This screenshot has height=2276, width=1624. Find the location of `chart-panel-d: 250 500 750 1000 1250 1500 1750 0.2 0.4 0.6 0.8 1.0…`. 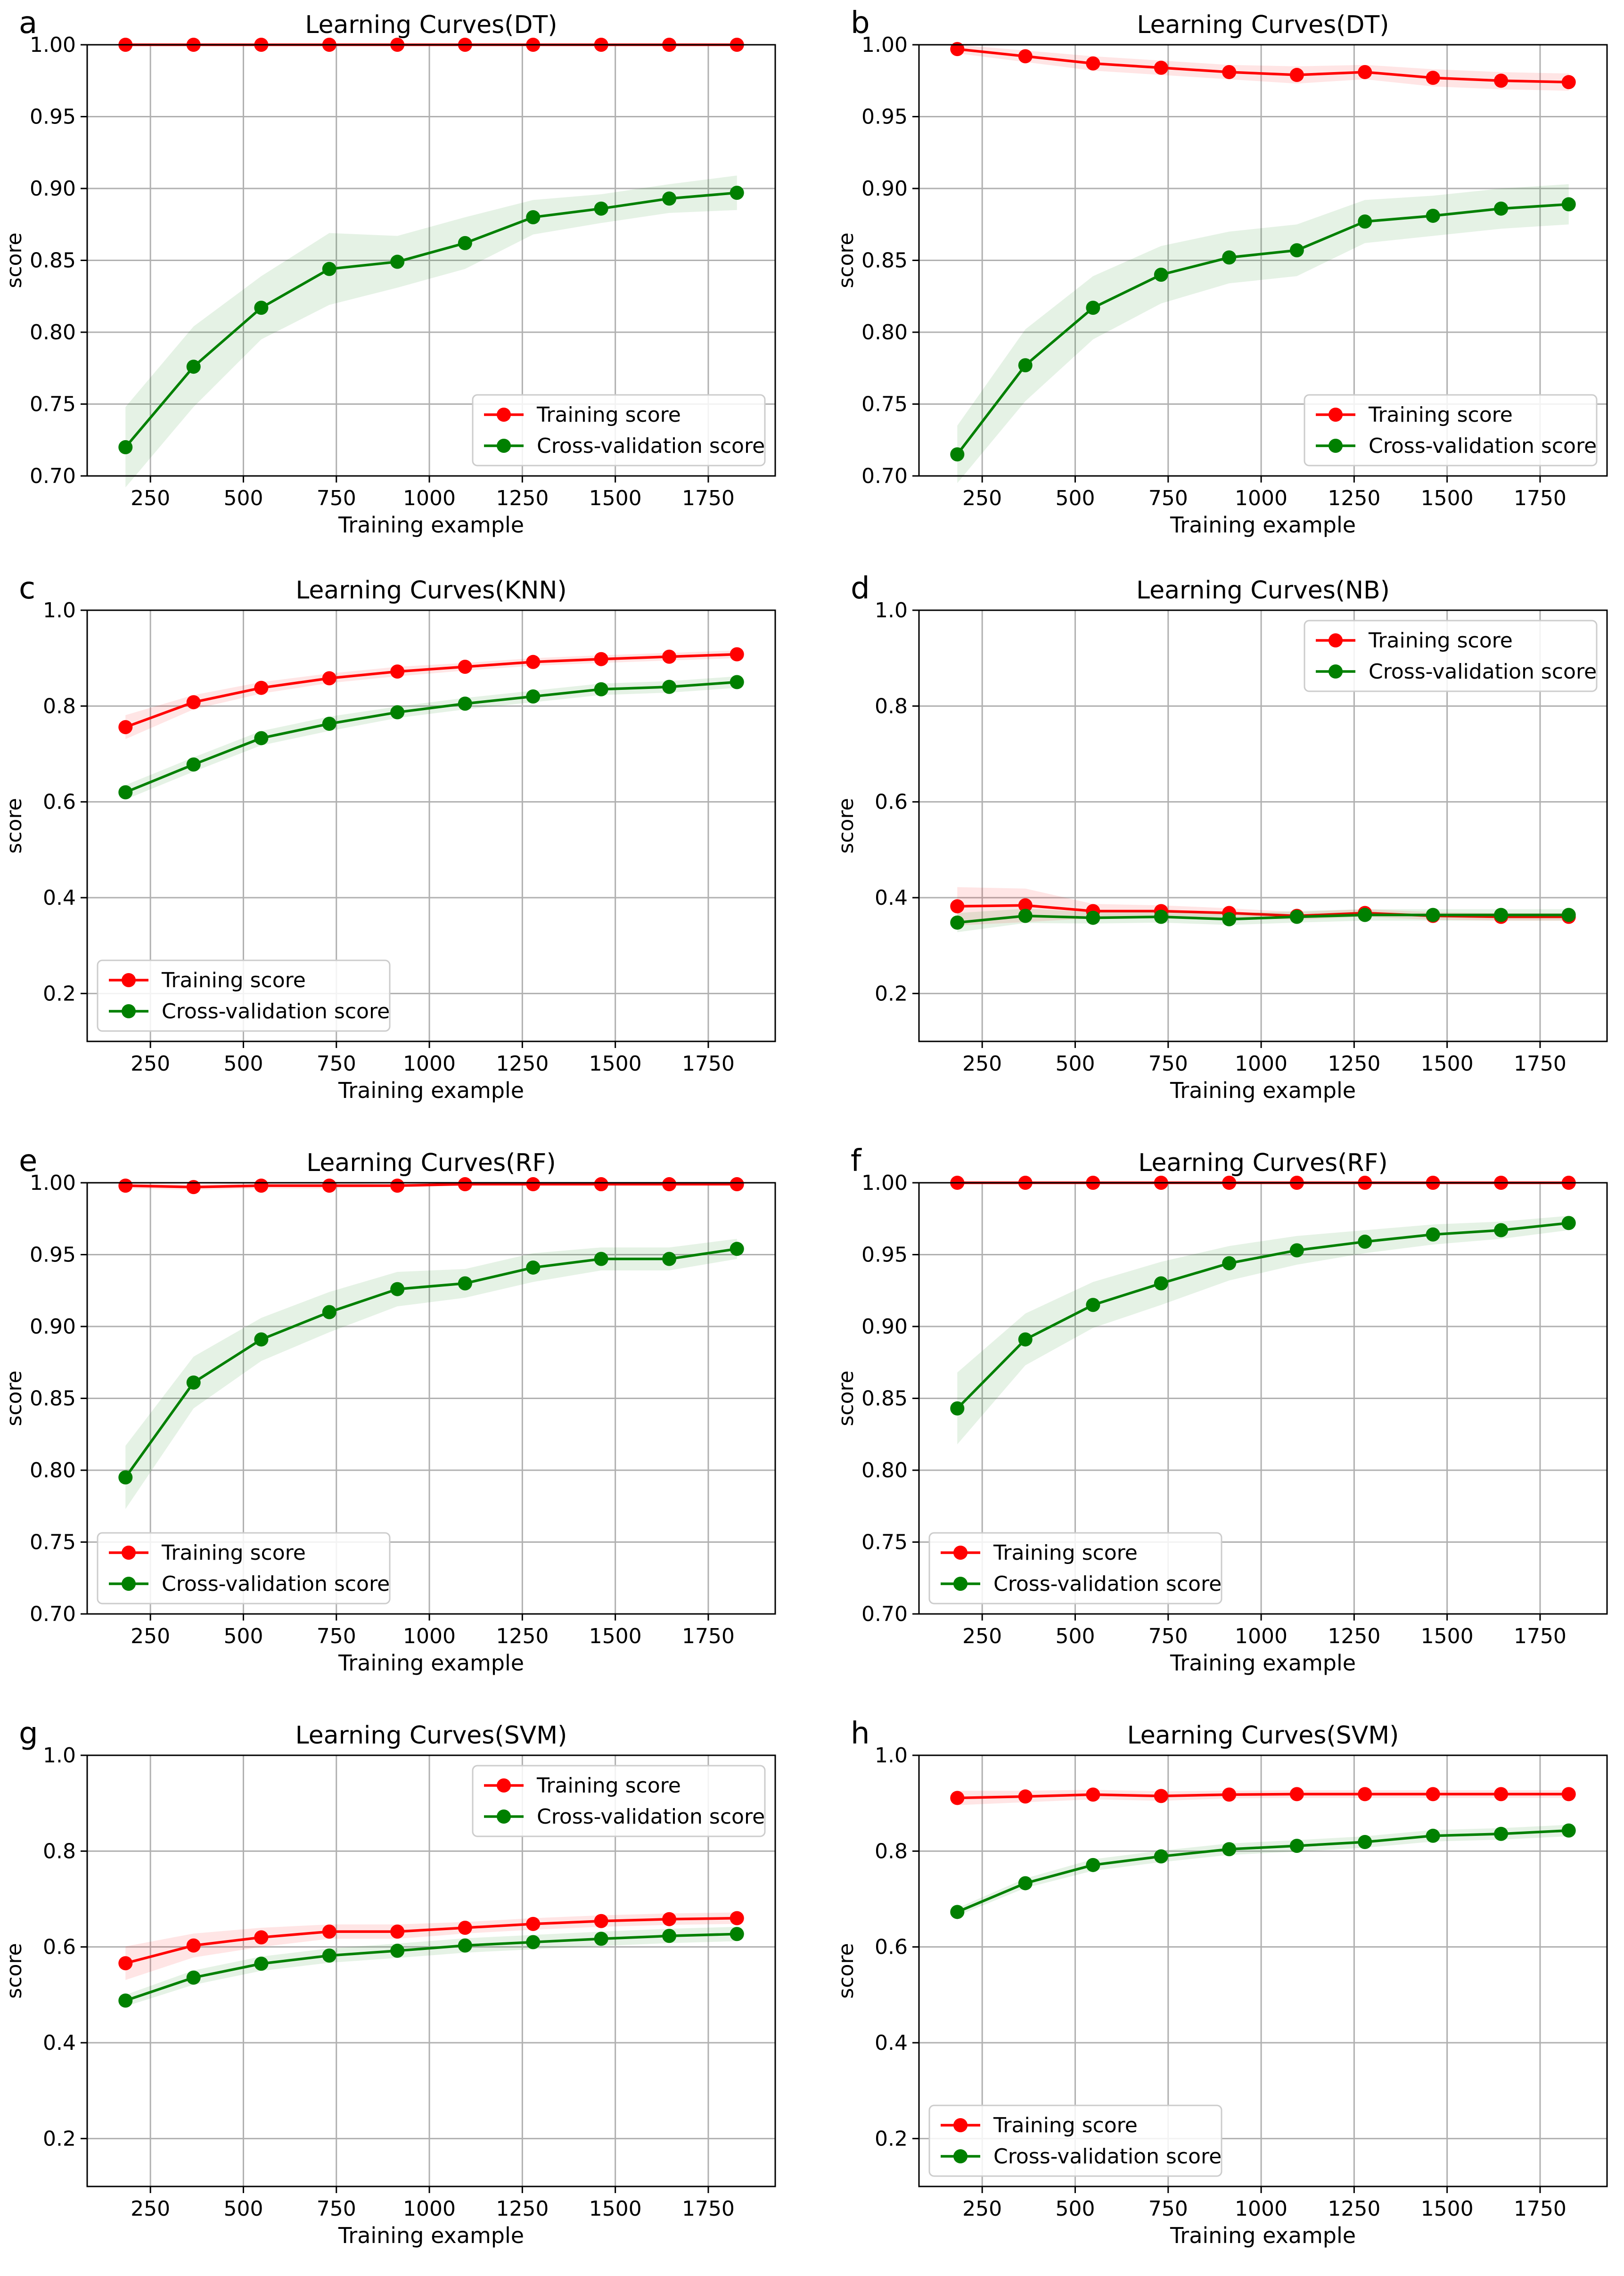

chart-panel-d: 250 500 750 1000 1250 1500 1750 0.2 0.4 0.6 0.8 1.0… is located at coordinates (1221, 837).